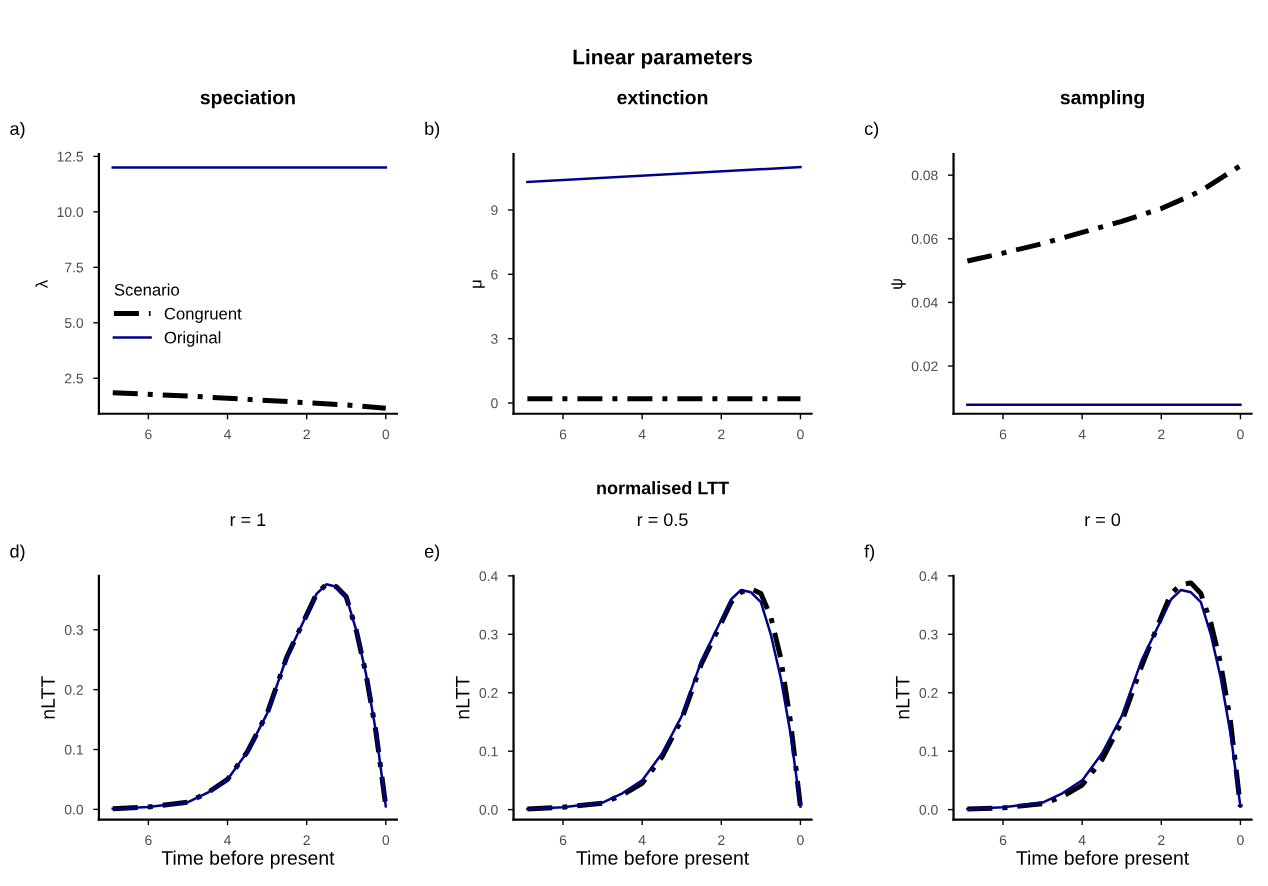 This screenshot has height=886, width=1268. I want to click on y-axis-title: ψ, so click(898, 284).